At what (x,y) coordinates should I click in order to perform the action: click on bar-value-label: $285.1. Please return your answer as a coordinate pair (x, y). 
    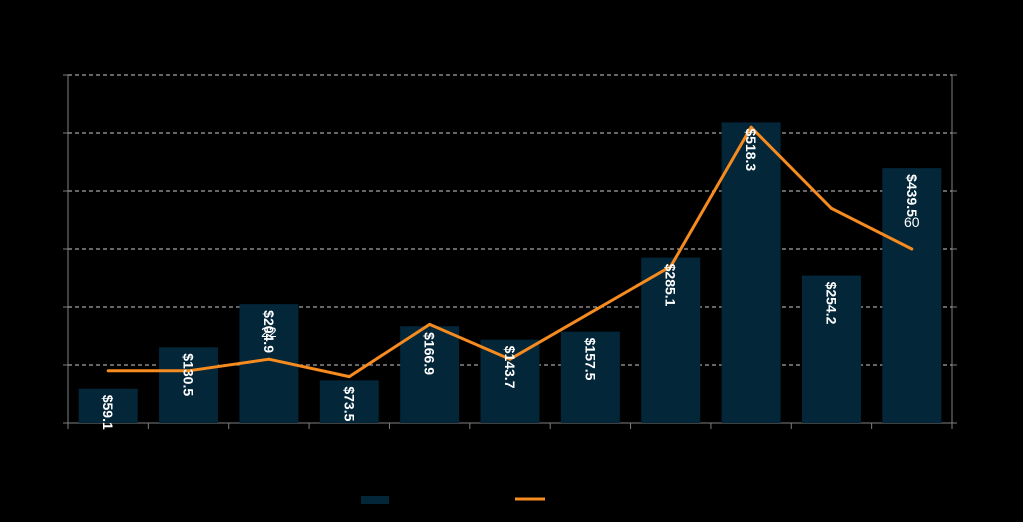
    Looking at the image, I should click on (671, 285).